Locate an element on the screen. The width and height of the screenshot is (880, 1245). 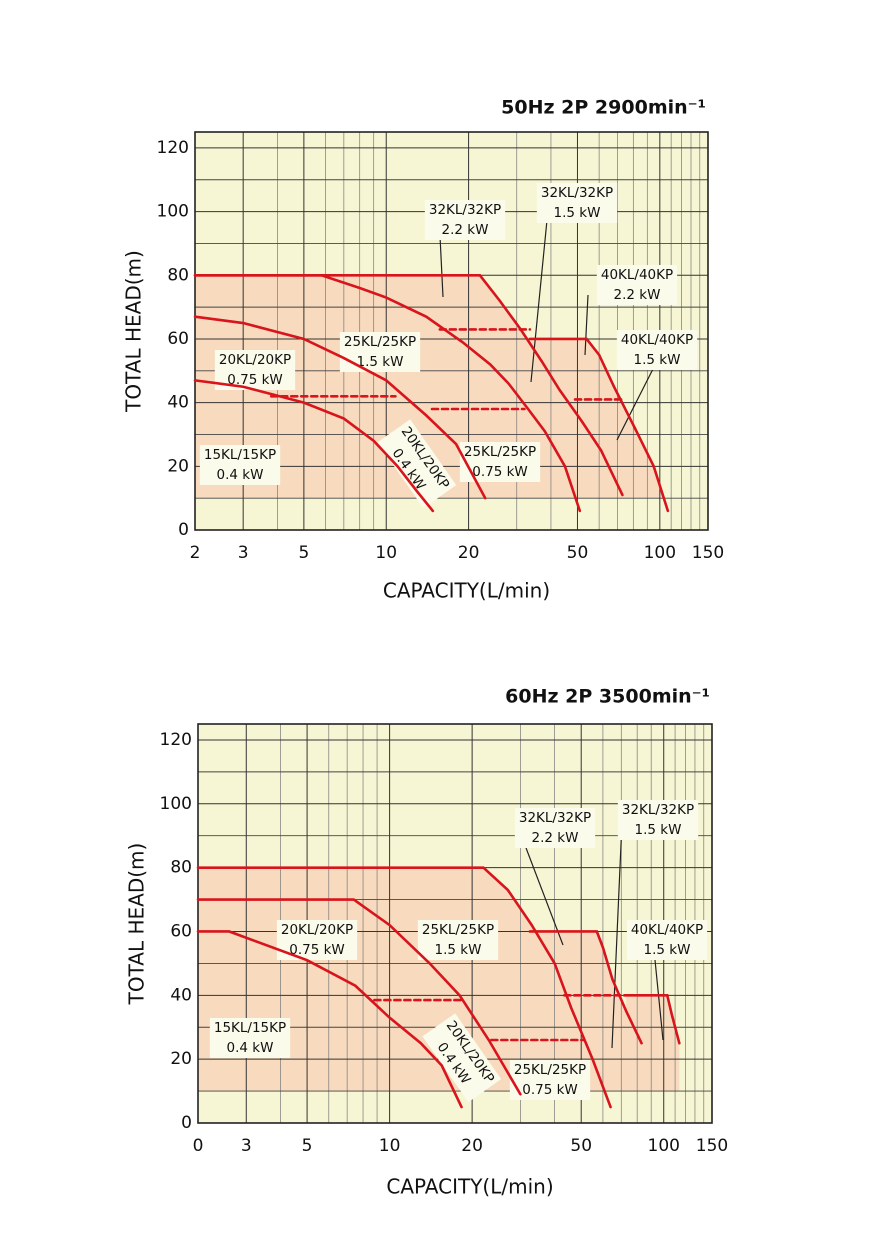
x-tick-label: 0 is located at coordinates (198, 1146).